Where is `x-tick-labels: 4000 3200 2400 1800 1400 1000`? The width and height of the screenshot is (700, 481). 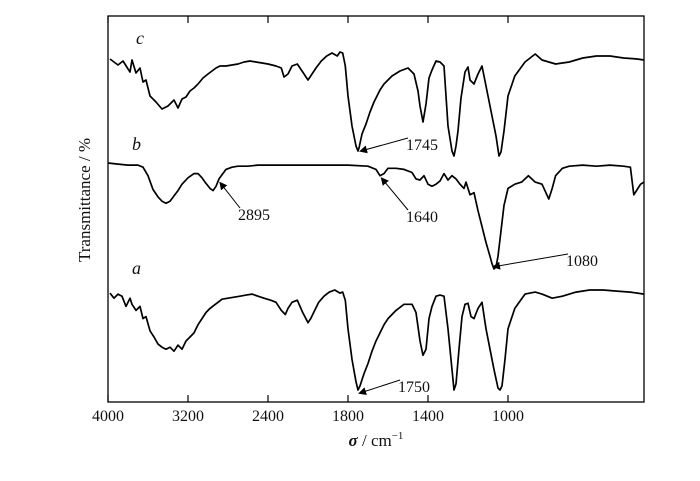 x-tick-labels: 4000 3200 2400 1800 1400 1000 is located at coordinates (308, 416).